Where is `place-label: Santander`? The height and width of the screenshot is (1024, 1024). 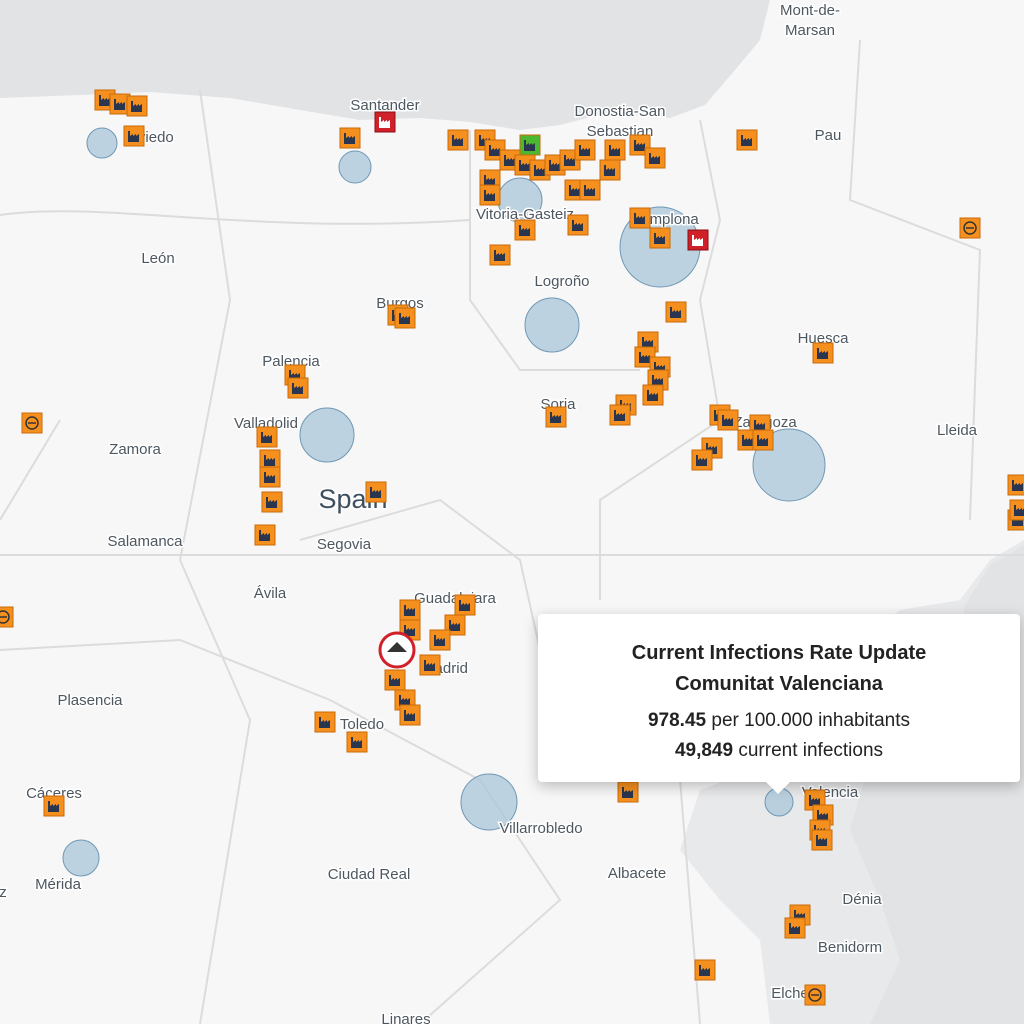 place-label: Santander is located at coordinates (384, 105).